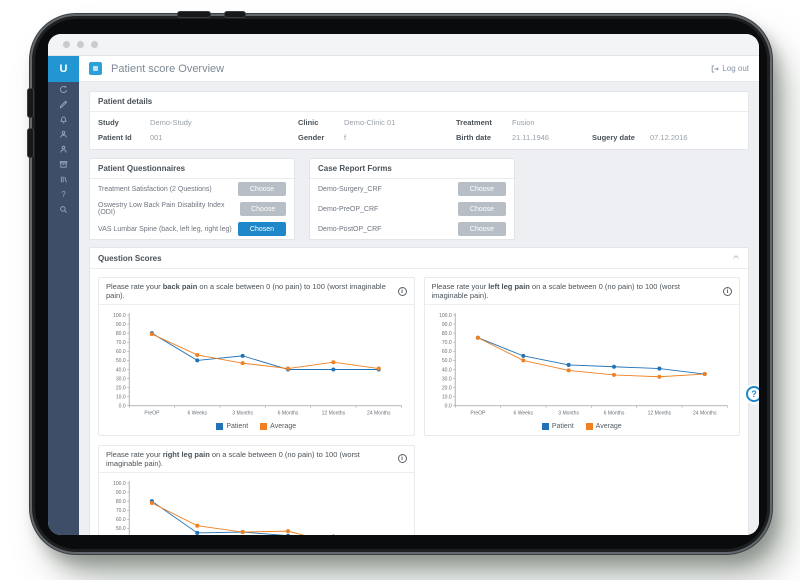 The image size is (800, 580). Describe the element at coordinates (115, 137) in the screenshot. I see `field-label: Patient Id` at that location.